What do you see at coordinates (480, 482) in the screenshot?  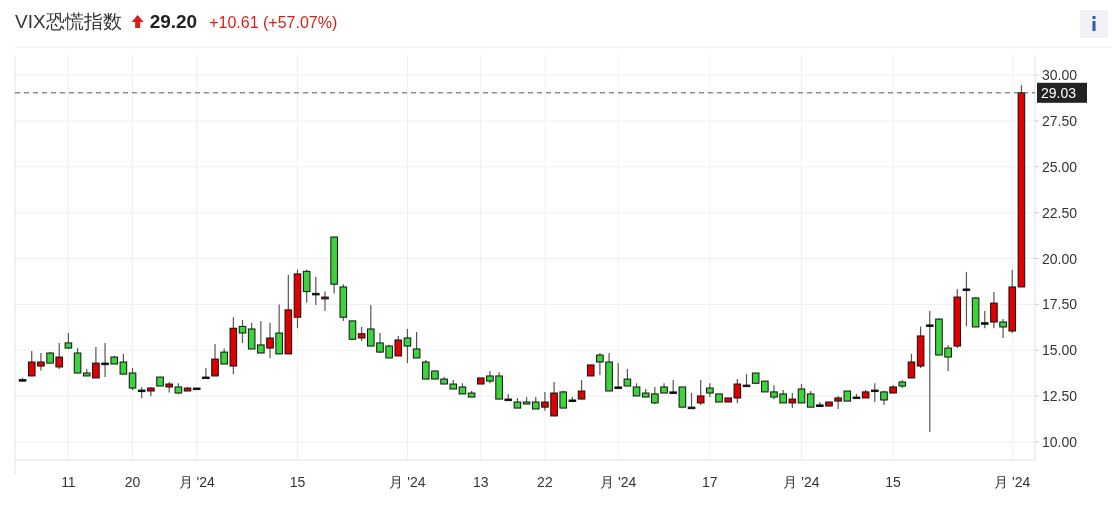 I see `x-tick-label: 13` at bounding box center [480, 482].